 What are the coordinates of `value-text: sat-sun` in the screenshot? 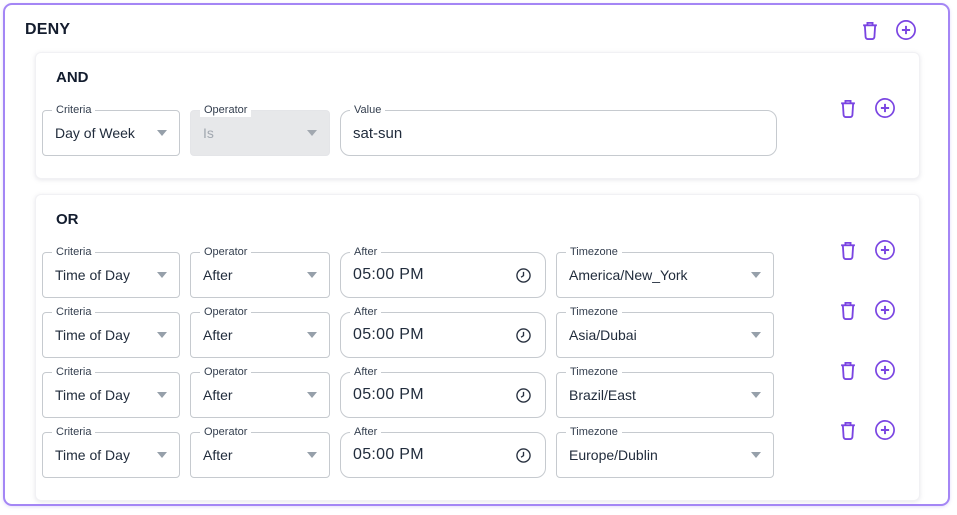 It's located at (378, 133).